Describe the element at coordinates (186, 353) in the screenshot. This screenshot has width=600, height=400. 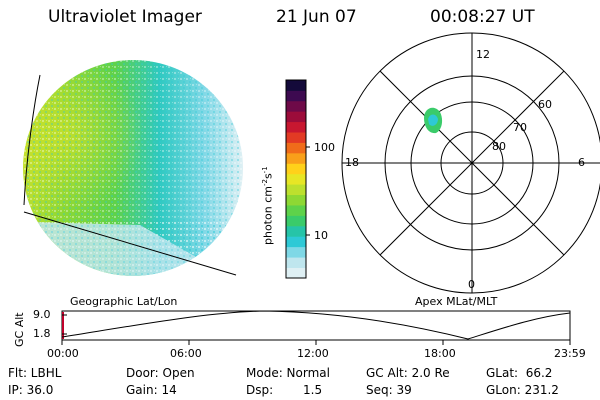
I see `time-tick-0600: 06:00` at that location.